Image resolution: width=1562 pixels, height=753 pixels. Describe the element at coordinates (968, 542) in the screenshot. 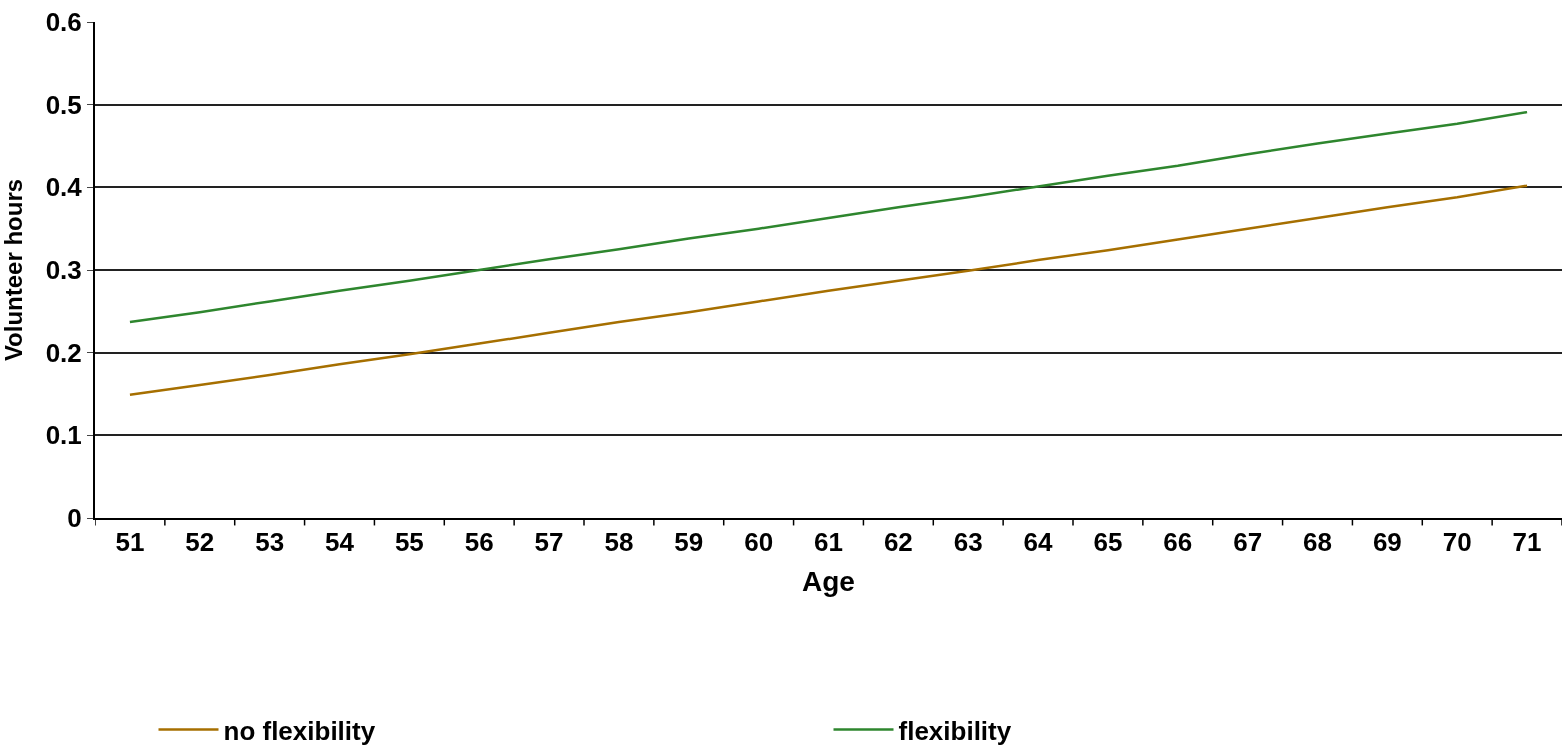

I see `x-tick-label: 63` at that location.